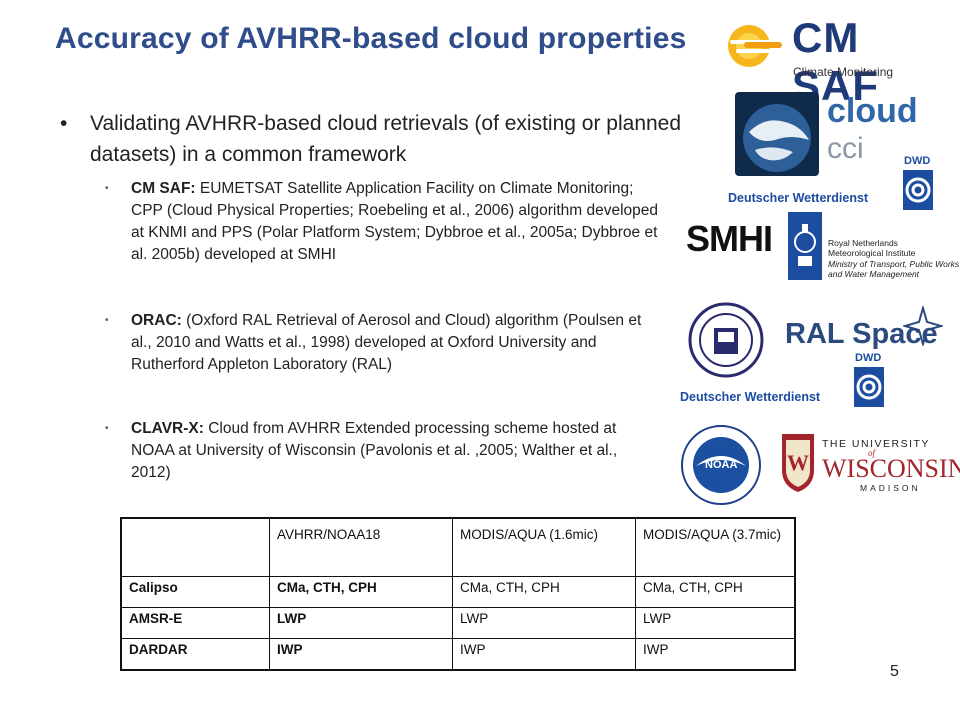 This screenshot has width=960, height=720. I want to click on cmsaf-sun-icon, so click(755, 46).